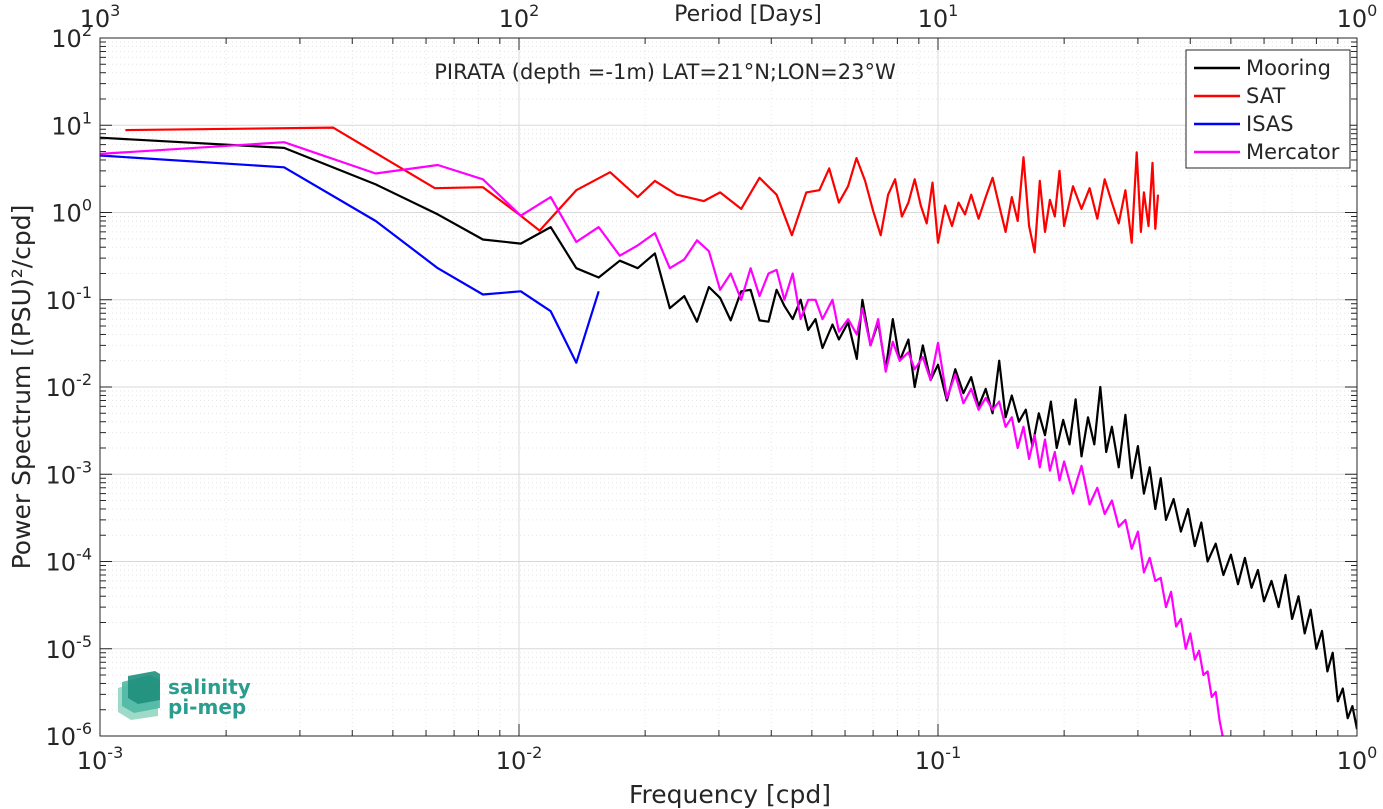 The image size is (1383, 809). Describe the element at coordinates (519, 17) in the screenshot. I see `top-tick-label: 10²` at that location.